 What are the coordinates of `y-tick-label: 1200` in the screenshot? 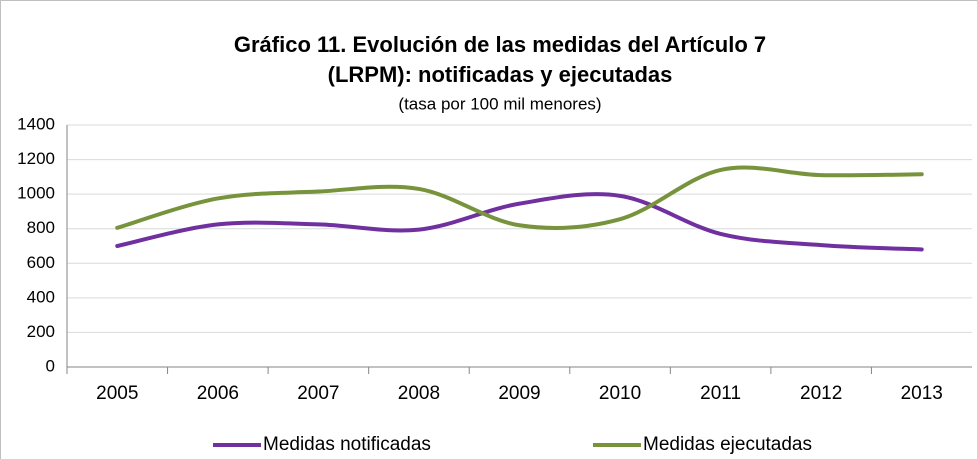 It's located at (36, 158).